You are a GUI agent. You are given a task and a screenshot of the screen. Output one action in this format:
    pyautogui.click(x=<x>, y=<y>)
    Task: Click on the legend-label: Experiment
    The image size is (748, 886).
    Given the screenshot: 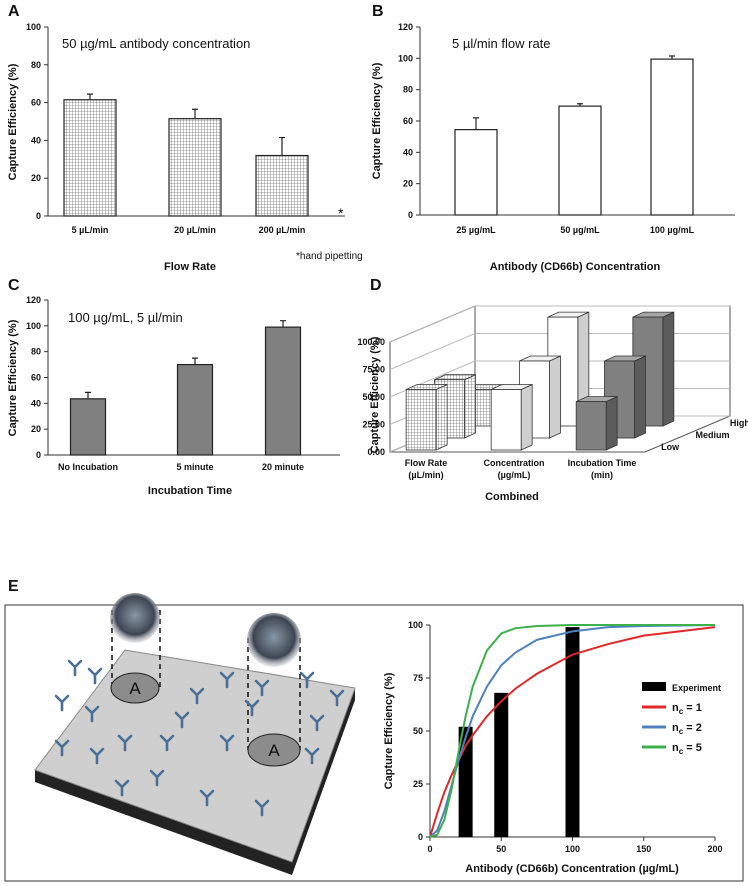 What is the action you would take?
    pyautogui.click(x=696, y=688)
    